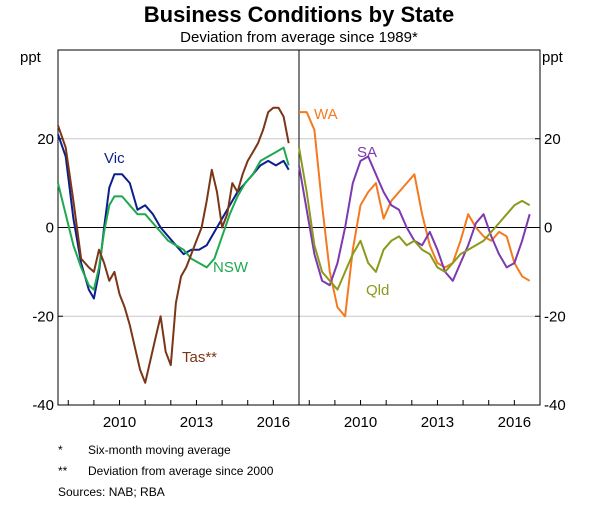  What do you see at coordinates (553, 57) in the screenshot?
I see `y-unit-right: ppt` at bounding box center [553, 57].